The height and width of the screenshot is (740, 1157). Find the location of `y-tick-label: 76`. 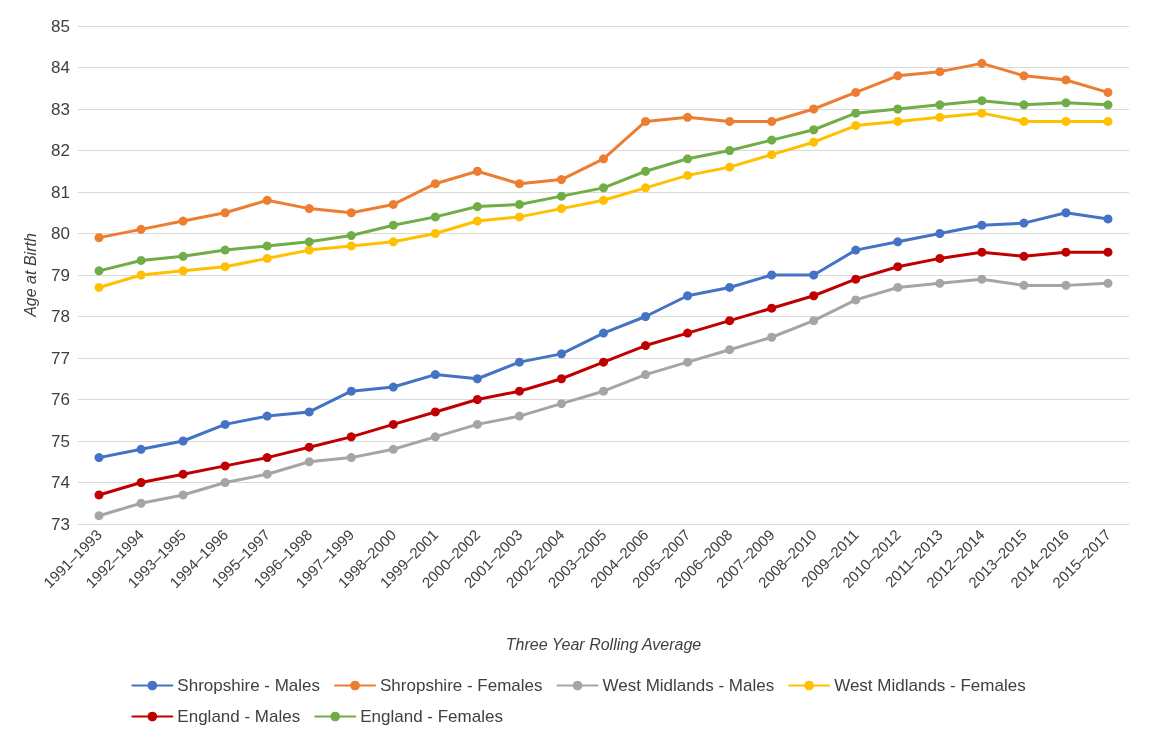

y-tick-label: 76 is located at coordinates (60, 399).